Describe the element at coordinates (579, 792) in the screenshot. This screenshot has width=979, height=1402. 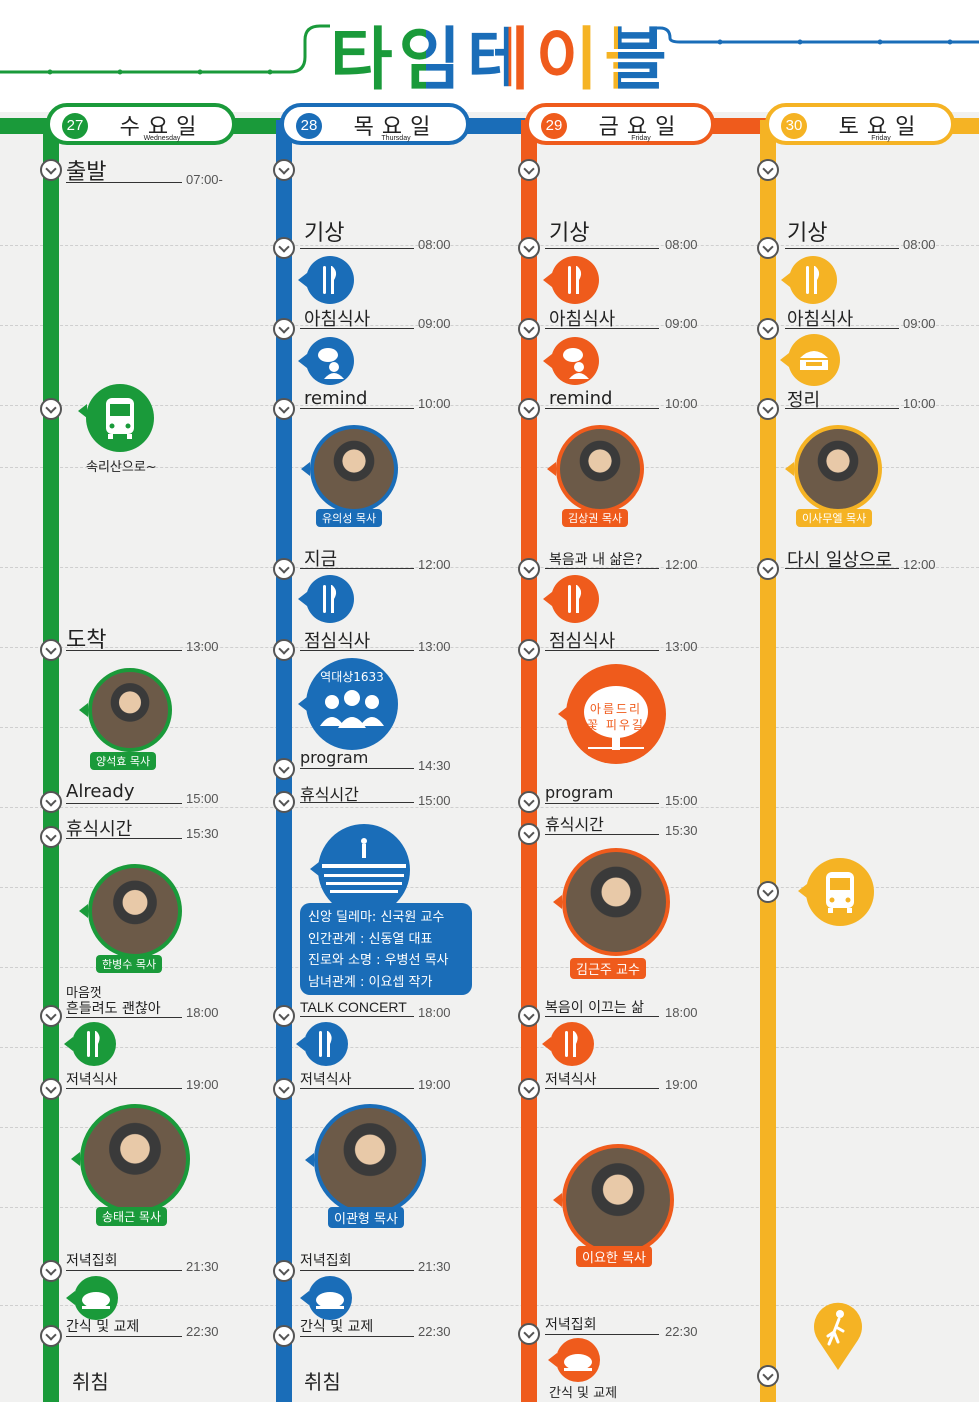
I see `event-label: program` at that location.